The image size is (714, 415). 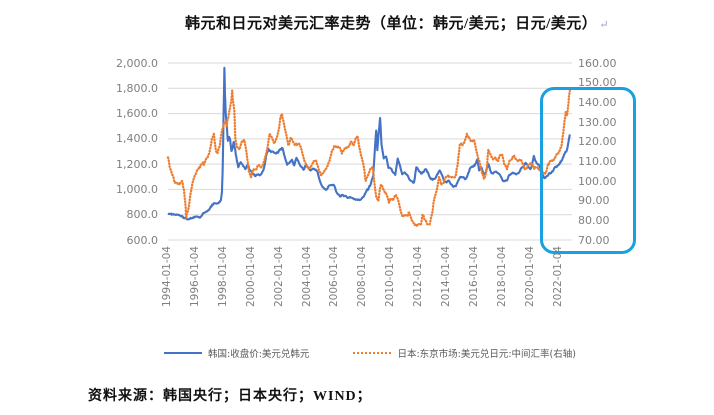 What do you see at coordinates (167, 277) in the screenshot?
I see `x-axis-tick-label: 1994-01-04` at bounding box center [167, 277].